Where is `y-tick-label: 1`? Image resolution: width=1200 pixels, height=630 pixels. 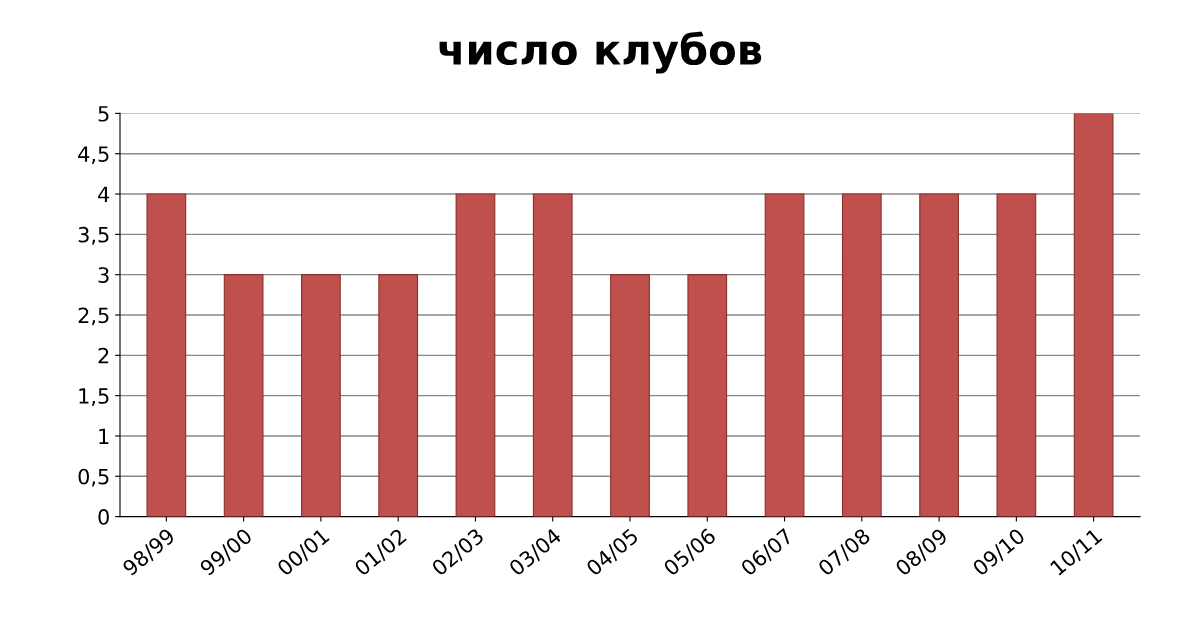
y-tick-label: 1 is located at coordinates (104, 436).